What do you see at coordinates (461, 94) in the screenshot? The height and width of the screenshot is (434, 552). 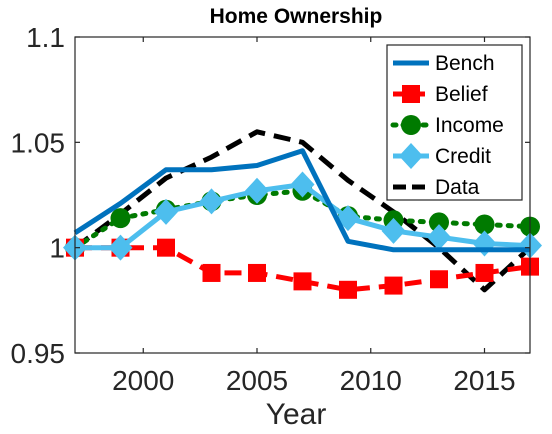 I see `legend-label: Belief` at bounding box center [461, 94].